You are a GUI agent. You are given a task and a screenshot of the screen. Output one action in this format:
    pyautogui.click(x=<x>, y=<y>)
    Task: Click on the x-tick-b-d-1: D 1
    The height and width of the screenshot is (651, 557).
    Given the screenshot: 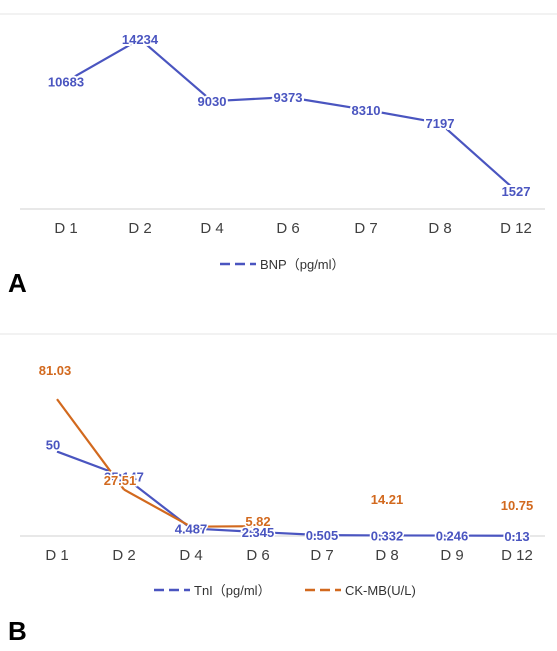 What is the action you would take?
    pyautogui.click(x=56, y=555)
    